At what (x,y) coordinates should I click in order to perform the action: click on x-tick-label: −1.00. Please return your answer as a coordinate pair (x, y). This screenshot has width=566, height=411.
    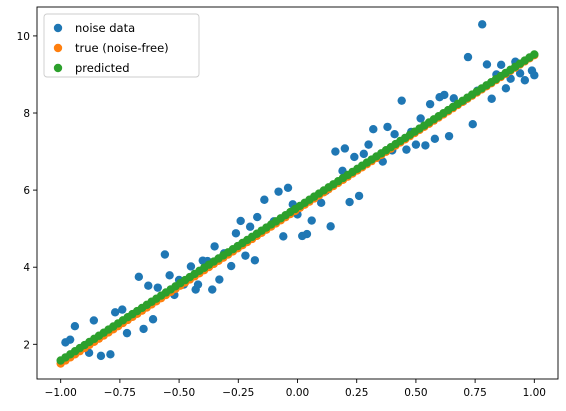
    Looking at the image, I should click on (61, 393).